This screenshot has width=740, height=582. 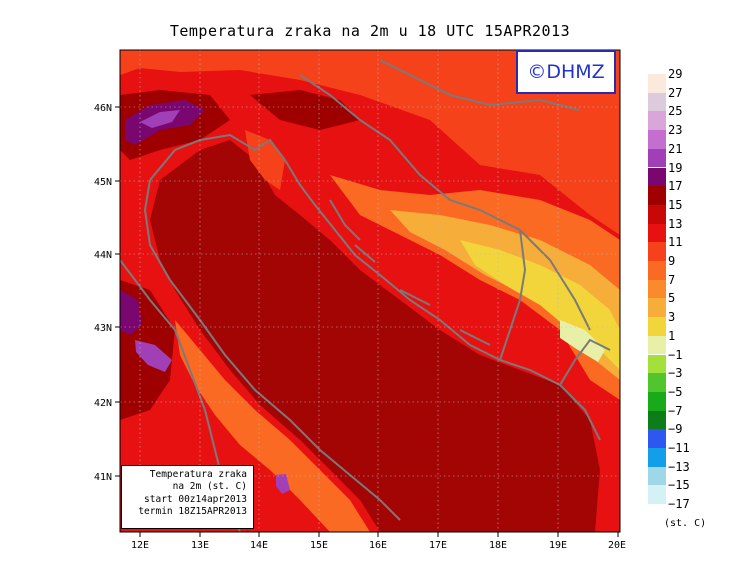 What do you see at coordinates (195, 499) in the screenshot?
I see `info-line: start 00z14apr2013` at bounding box center [195, 499].